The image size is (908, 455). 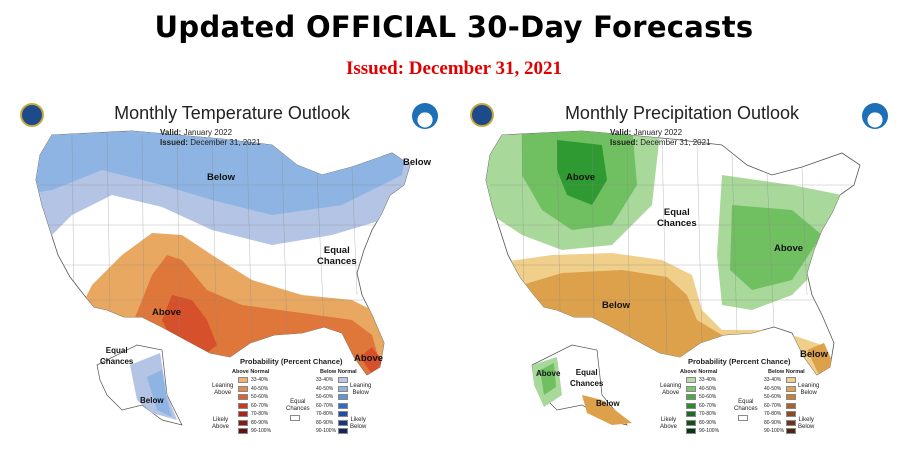 What do you see at coordinates (453, 68) in the screenshot?
I see `issued-date: Issued: December 31, 2021` at bounding box center [453, 68].